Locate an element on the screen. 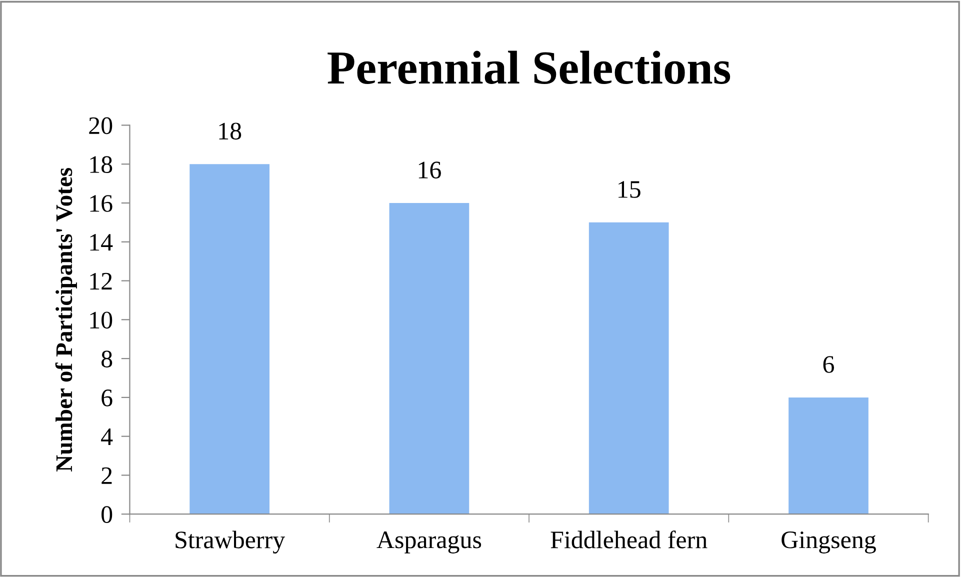 The width and height of the screenshot is (961, 577). y-tick-label: 18 is located at coordinates (101, 165).